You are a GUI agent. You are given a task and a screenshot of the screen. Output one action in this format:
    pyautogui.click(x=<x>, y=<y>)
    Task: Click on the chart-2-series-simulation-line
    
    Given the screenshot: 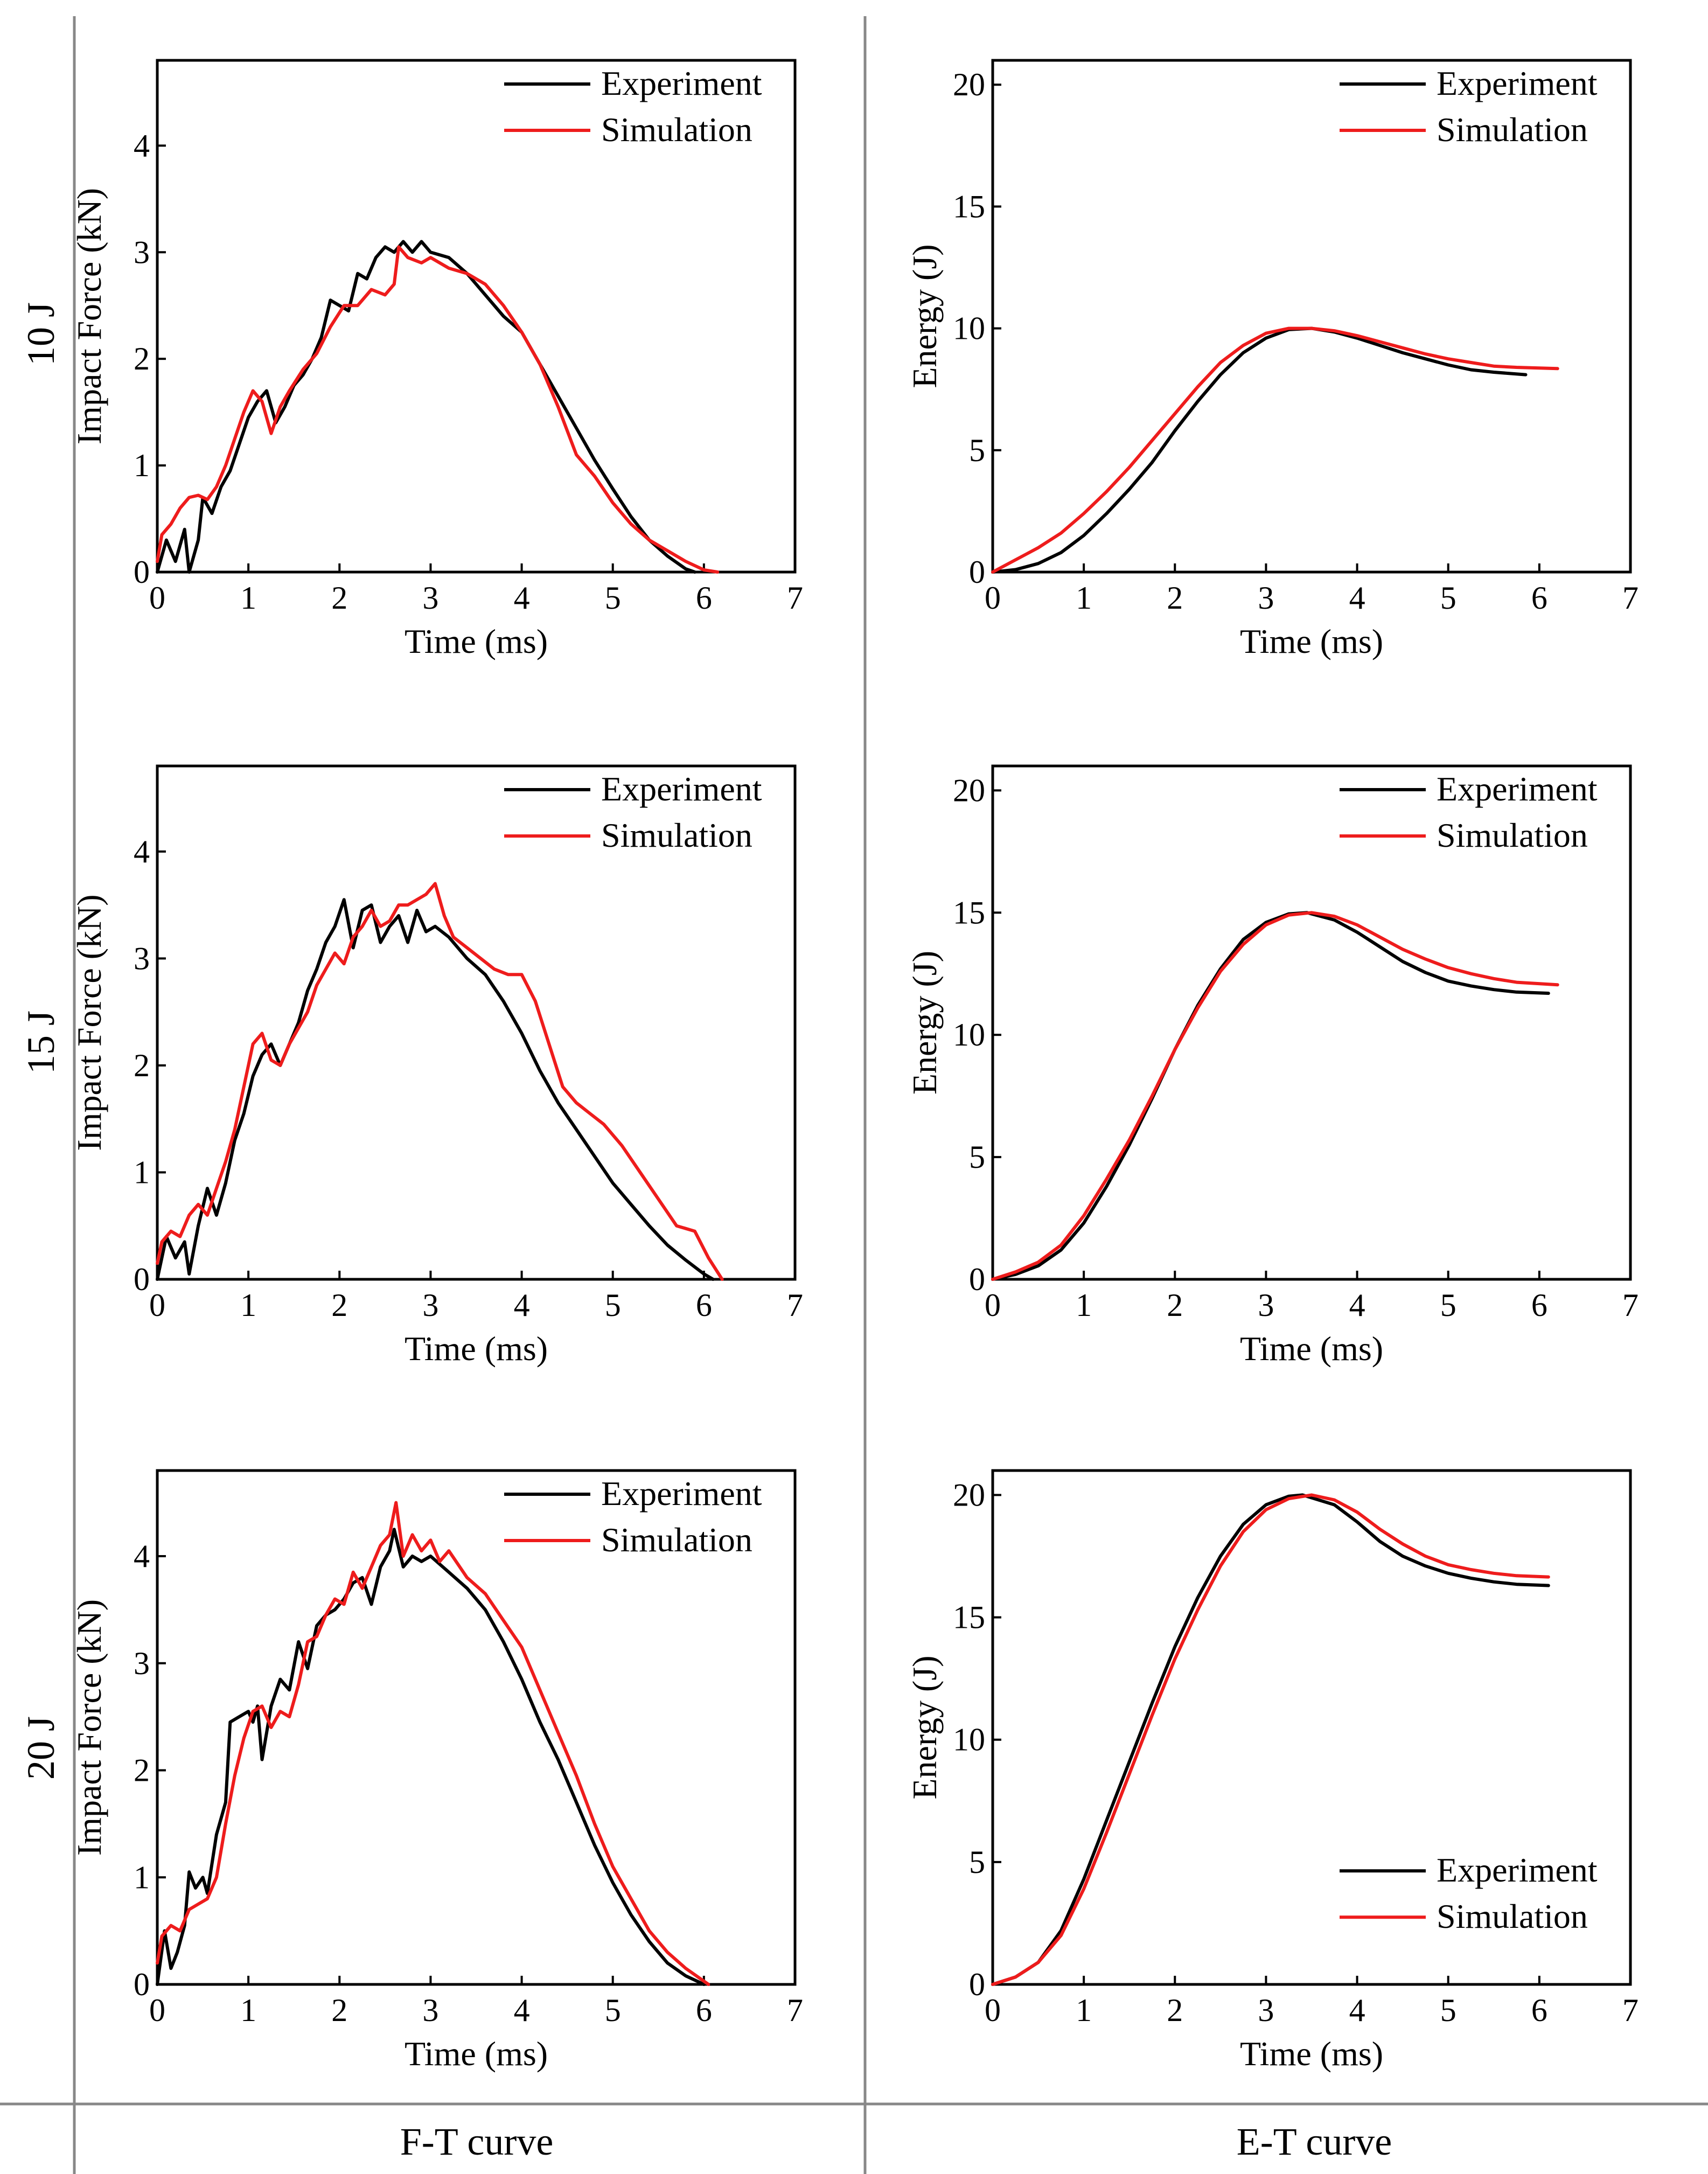 What is the action you would take?
    pyautogui.click(x=1275, y=450)
    